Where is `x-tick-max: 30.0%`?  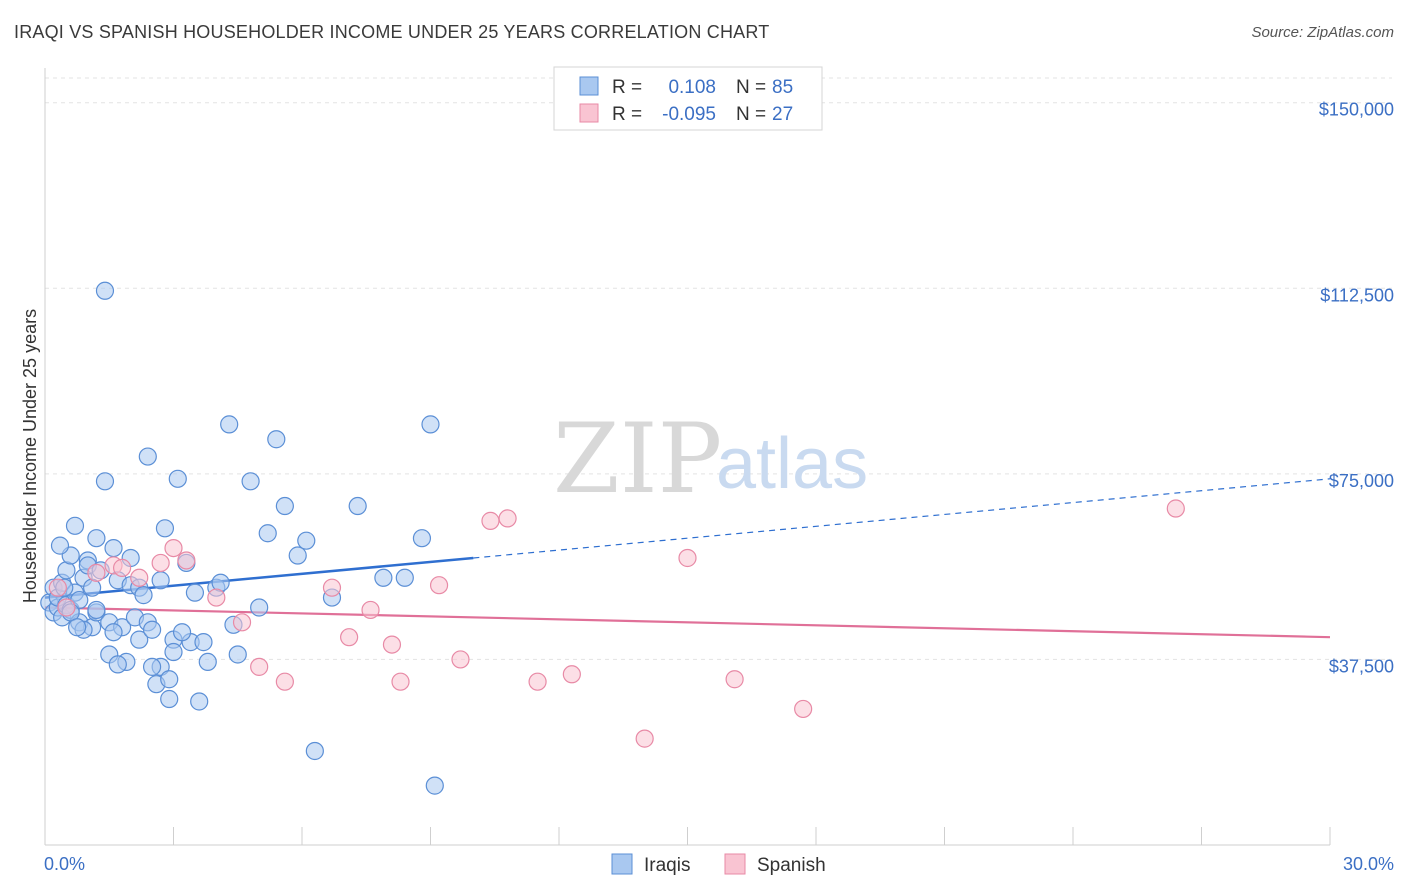 x-tick-max: 30.0% is located at coordinates (1368, 864).